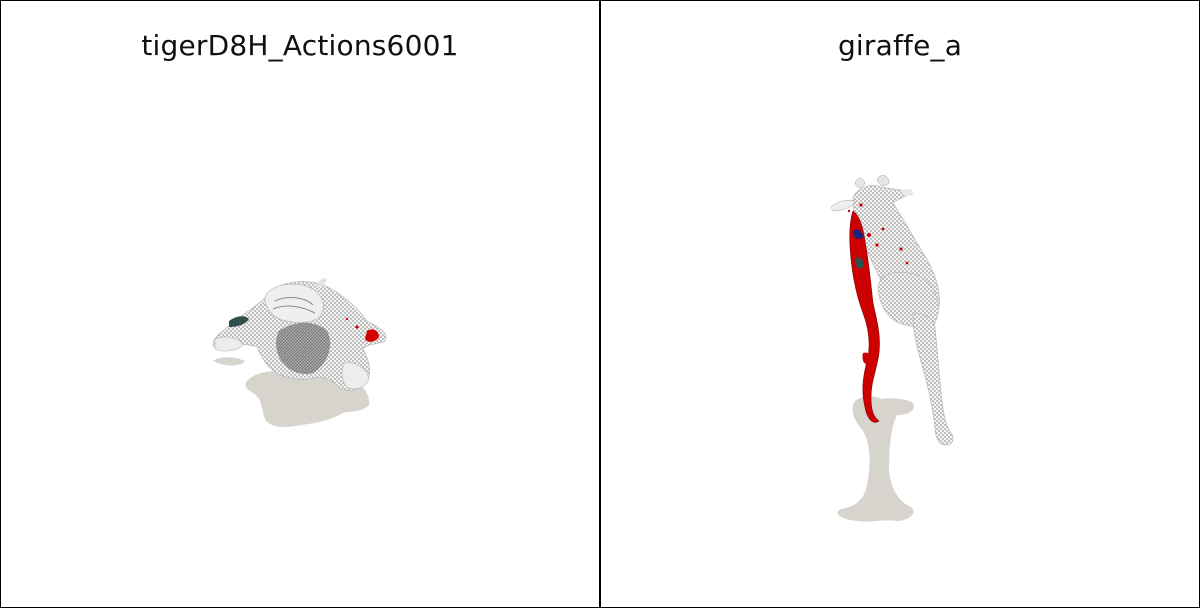 This screenshot has height=608, width=1200. What do you see at coordinates (300, 45) in the screenshot?
I see `viewport-title-left: tigerD8H_Actions6001` at bounding box center [300, 45].